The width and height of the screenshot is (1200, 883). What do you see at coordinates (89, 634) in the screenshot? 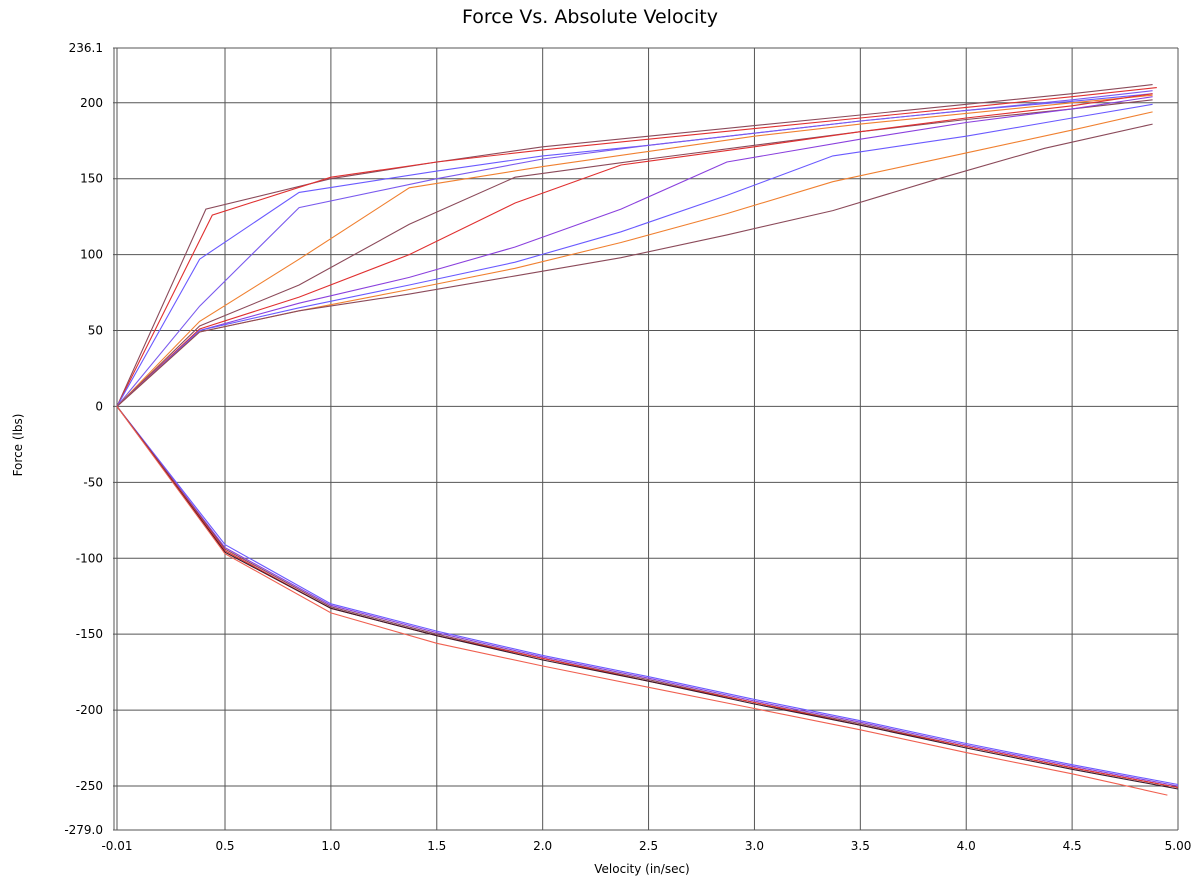
I see `y-tick-label: -150` at bounding box center [89, 634].